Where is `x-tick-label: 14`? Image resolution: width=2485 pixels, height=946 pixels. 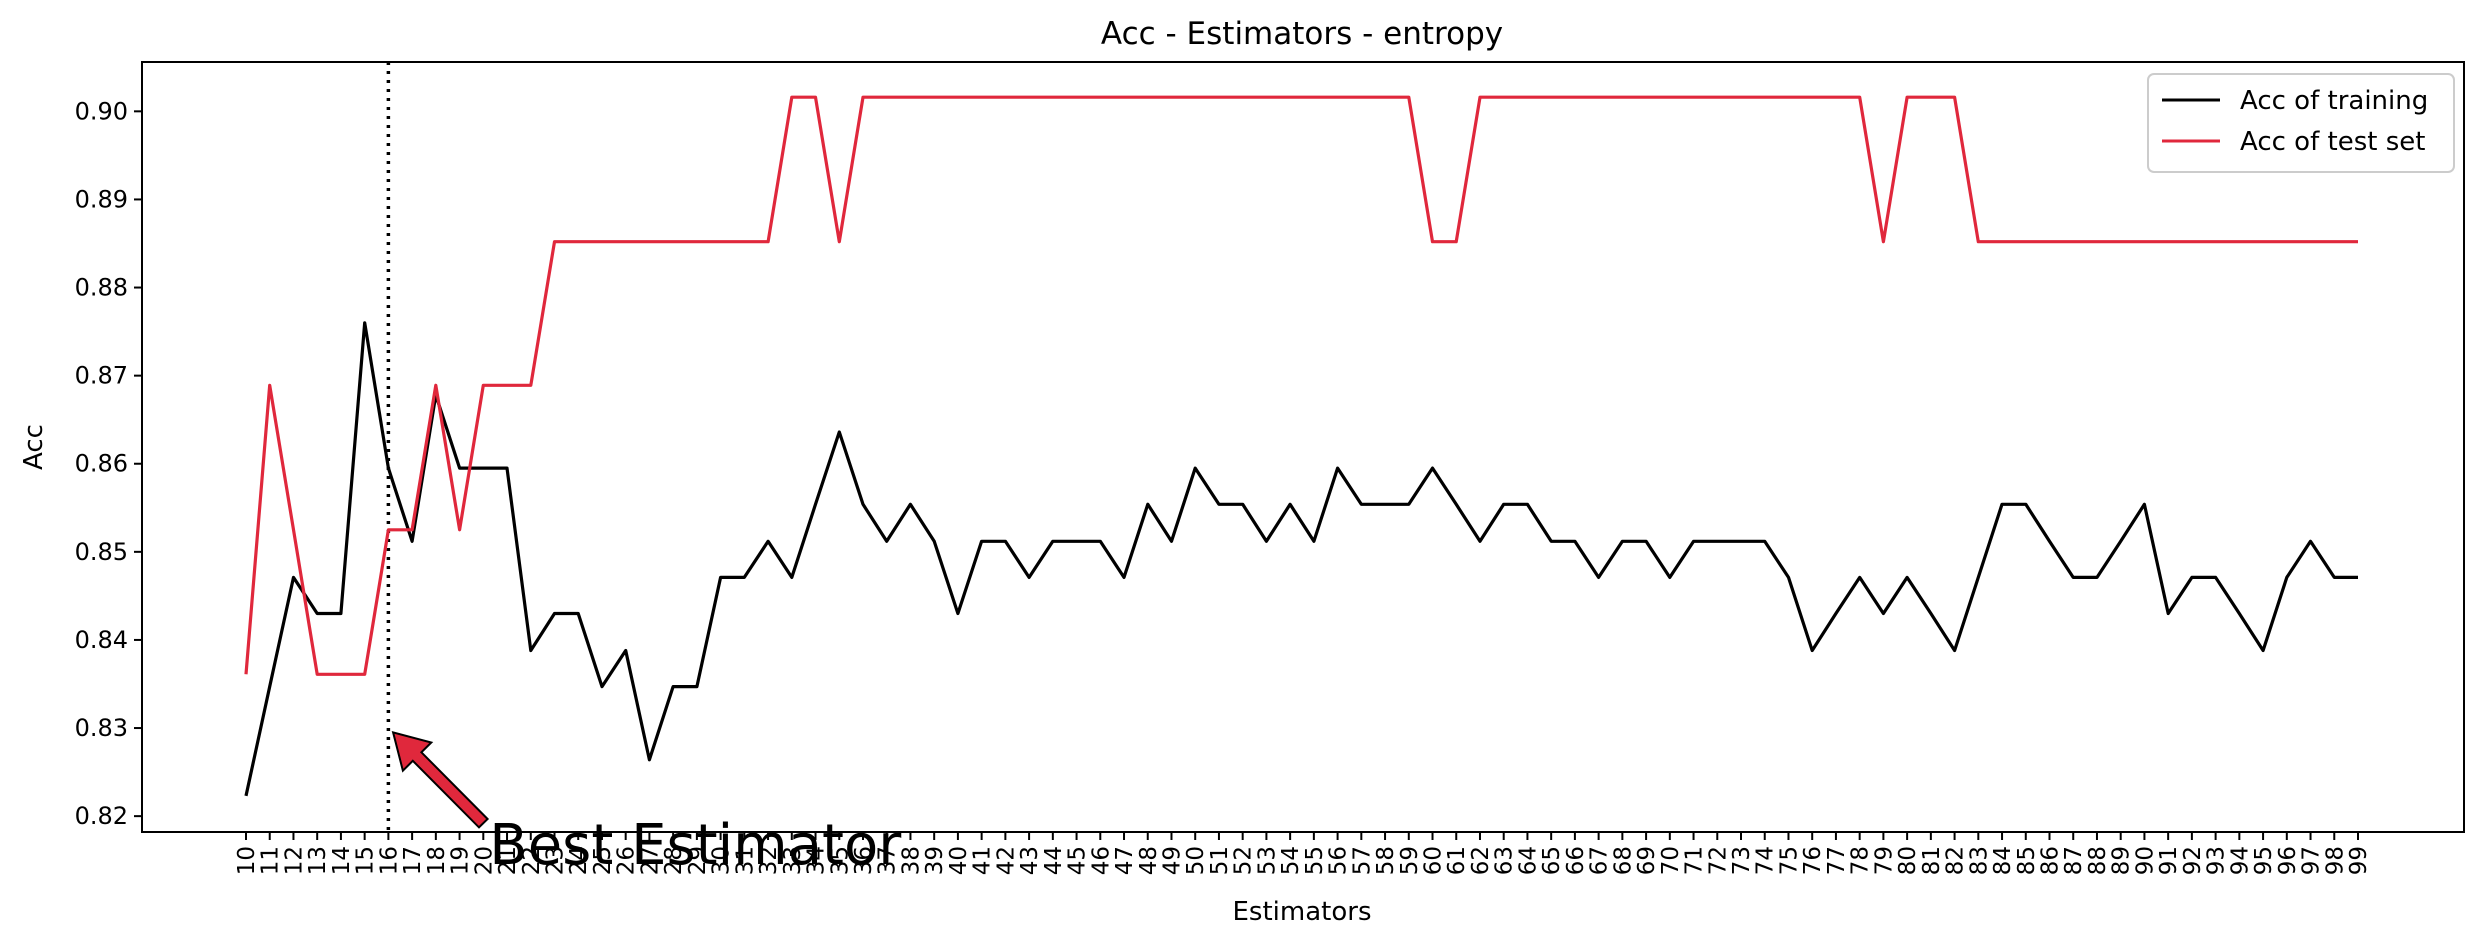
x-tick-label: 14 is located at coordinates (342, 860).